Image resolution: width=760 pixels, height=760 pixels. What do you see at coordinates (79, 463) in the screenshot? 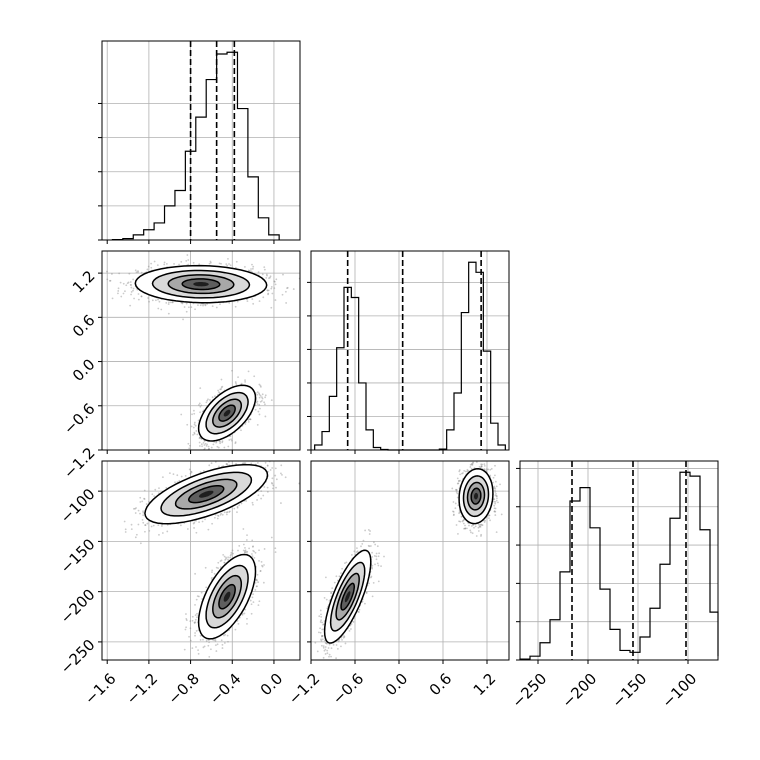
I see `y-tick-label: −1.2` at bounding box center [79, 463].